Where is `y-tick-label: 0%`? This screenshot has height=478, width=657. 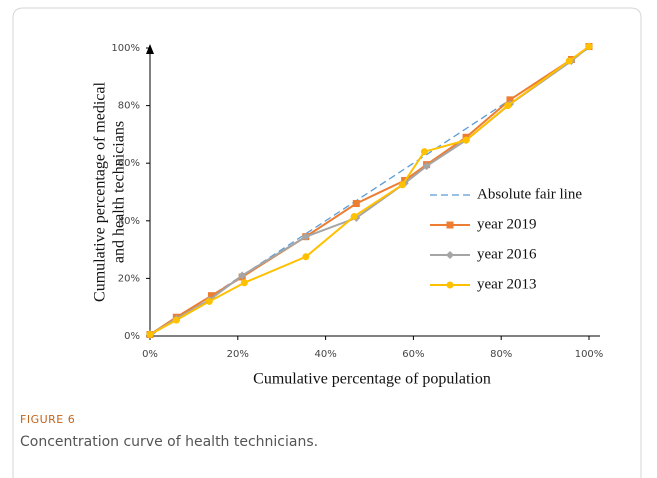 y-tick-label: 0% is located at coordinates (132, 336).